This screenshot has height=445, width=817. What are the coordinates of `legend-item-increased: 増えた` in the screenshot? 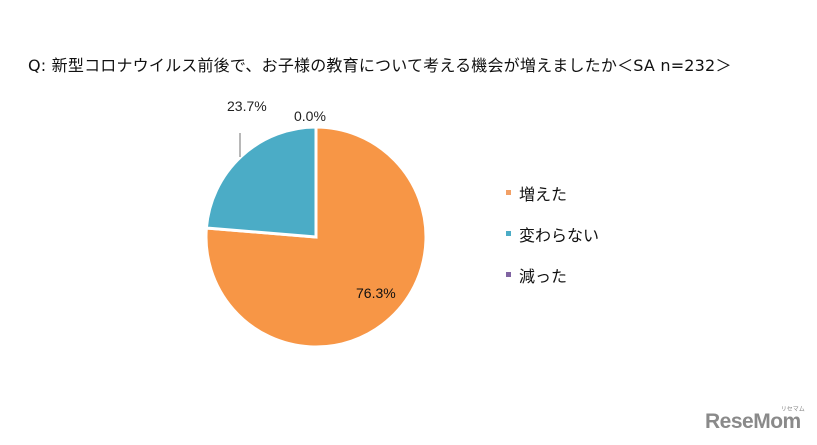 It's located at (552, 192).